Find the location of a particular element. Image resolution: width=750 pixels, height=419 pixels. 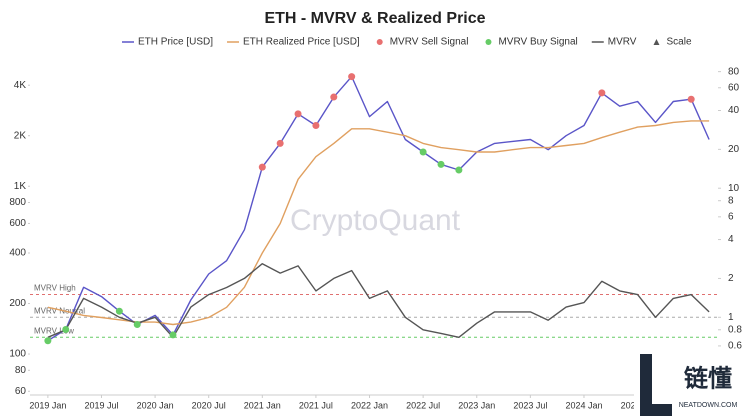

y-tick-label: 80 is located at coordinates (21, 370).